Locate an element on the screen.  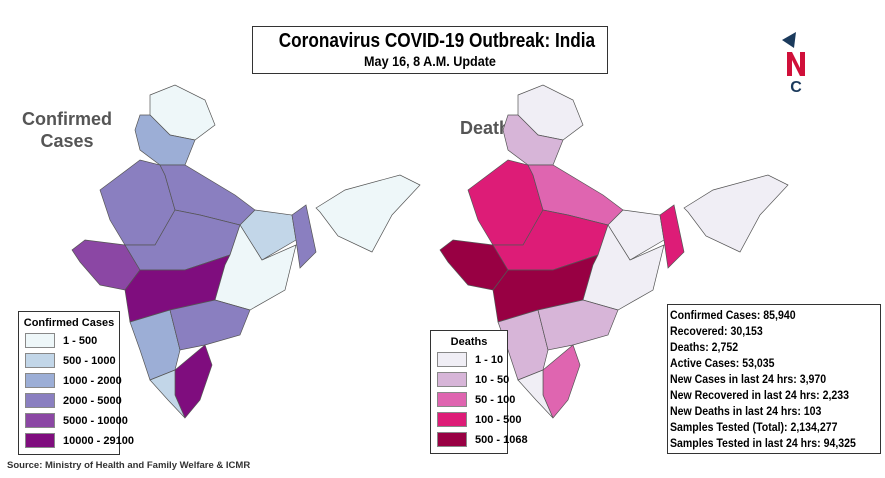
cases-map-label: Confirmed Cases is located at coordinates (67, 130).